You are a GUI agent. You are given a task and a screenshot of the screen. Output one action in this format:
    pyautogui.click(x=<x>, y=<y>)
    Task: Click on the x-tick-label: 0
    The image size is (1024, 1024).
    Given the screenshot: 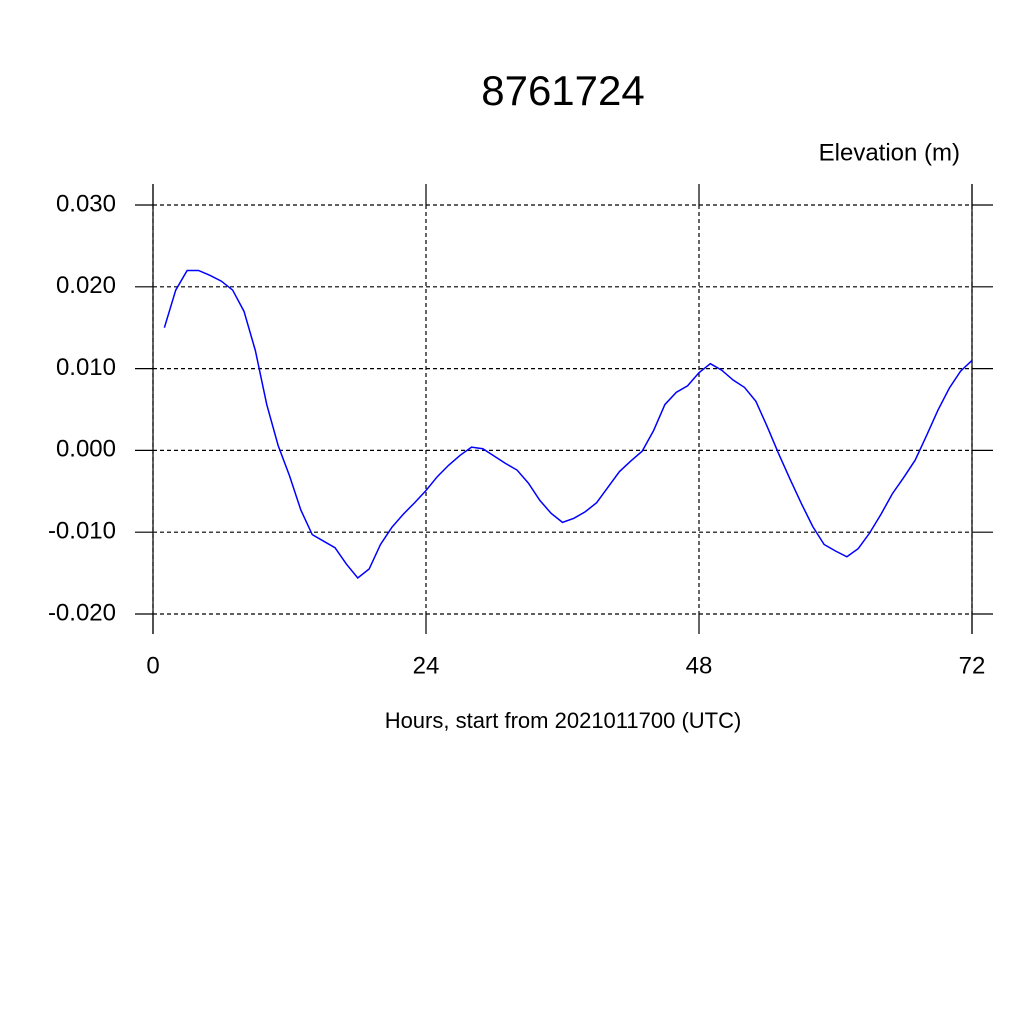 What is the action you would take?
    pyautogui.click(x=152, y=665)
    